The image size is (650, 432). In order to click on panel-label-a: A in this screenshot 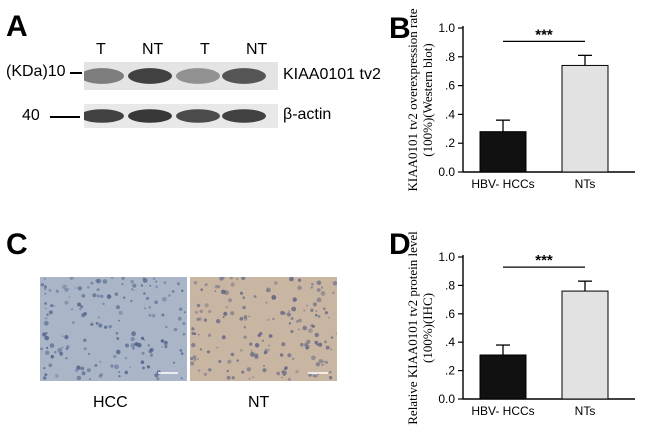, I will do `click(17, 26)`.